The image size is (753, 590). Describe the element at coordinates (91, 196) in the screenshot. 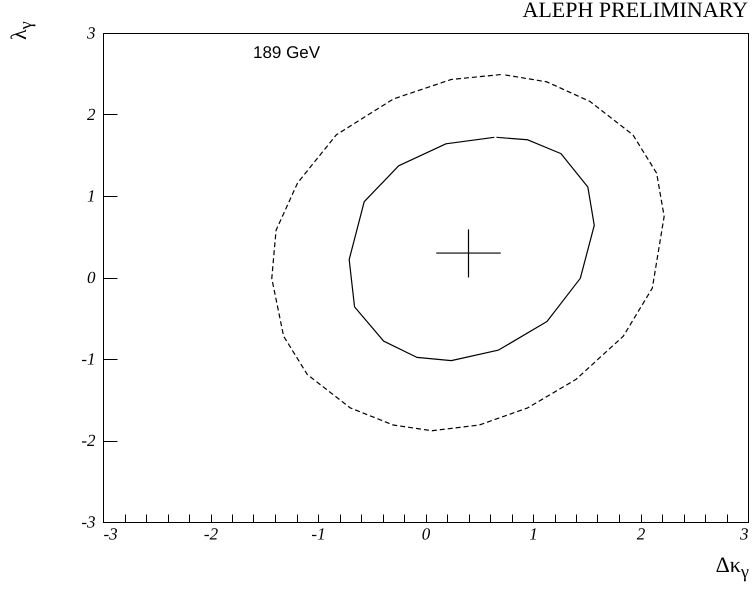

I see `y-tick-label: 1` at that location.